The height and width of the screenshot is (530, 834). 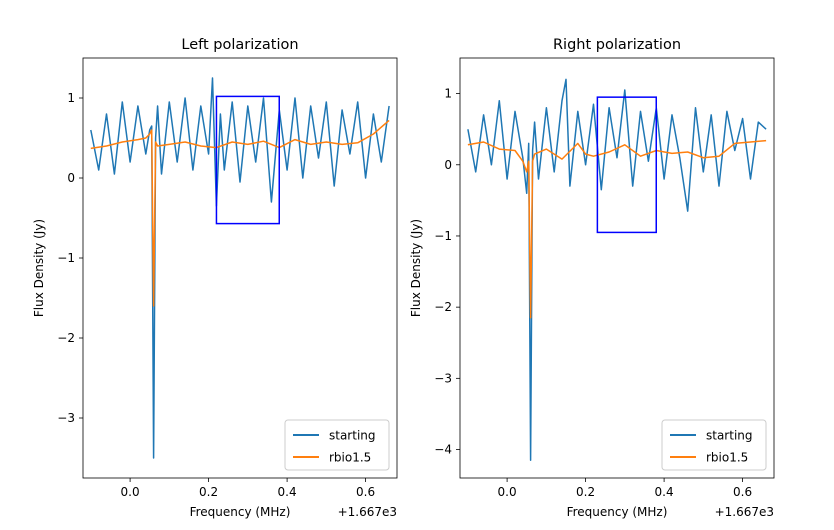 What do you see at coordinates (443, 450) in the screenshot?
I see `y-tick-label: −4` at bounding box center [443, 450].